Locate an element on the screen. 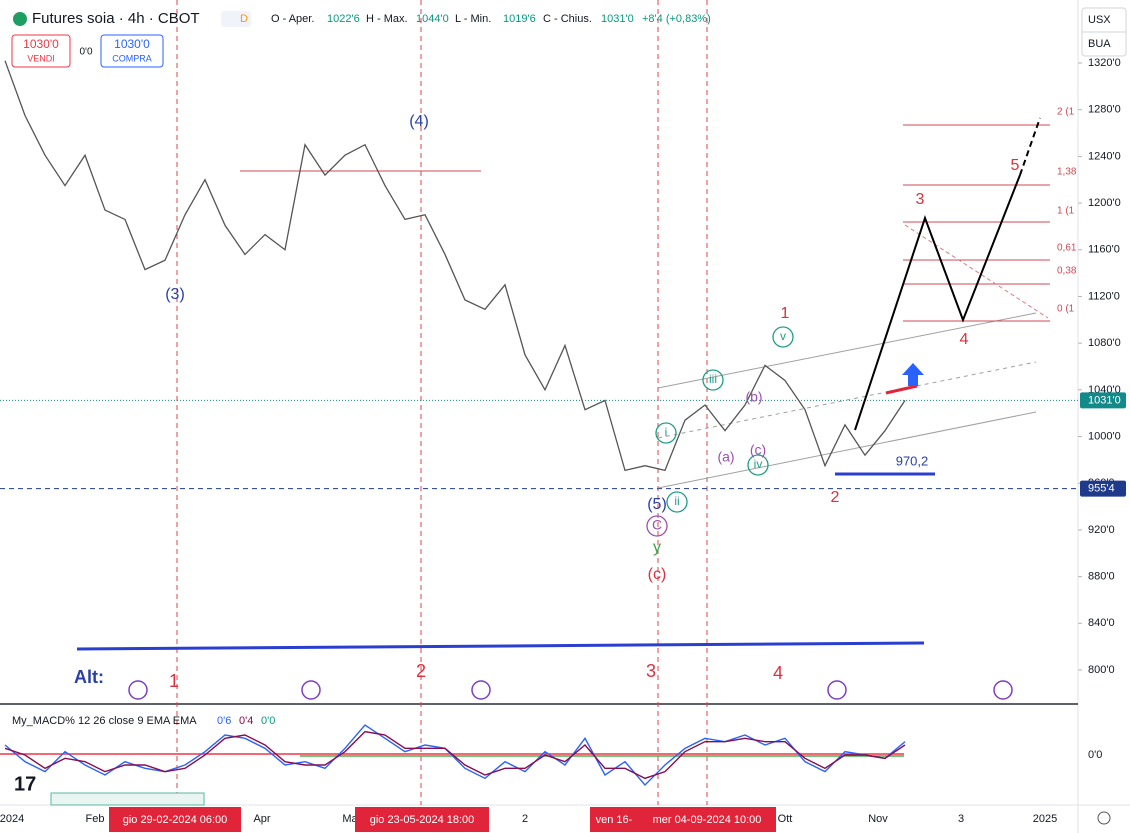 Image resolution: width=1130 pixels, height=833 pixels. wave-label: i is located at coordinates (666, 432).